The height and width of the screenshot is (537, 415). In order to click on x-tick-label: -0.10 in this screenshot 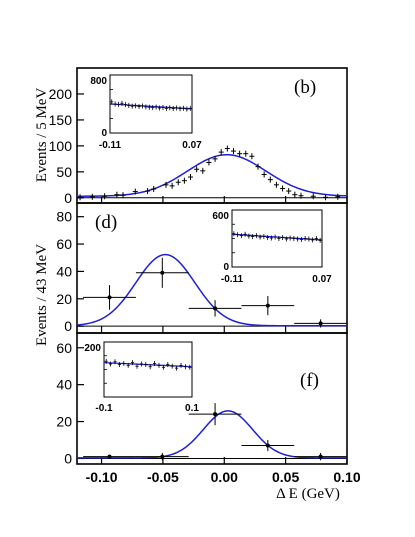, I will do `click(102, 477)`.